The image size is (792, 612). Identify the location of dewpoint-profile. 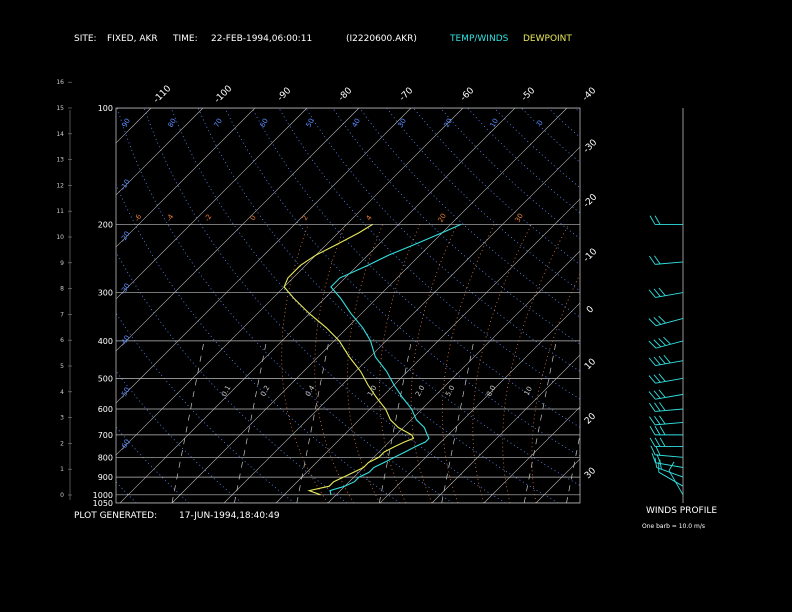
(349, 359).